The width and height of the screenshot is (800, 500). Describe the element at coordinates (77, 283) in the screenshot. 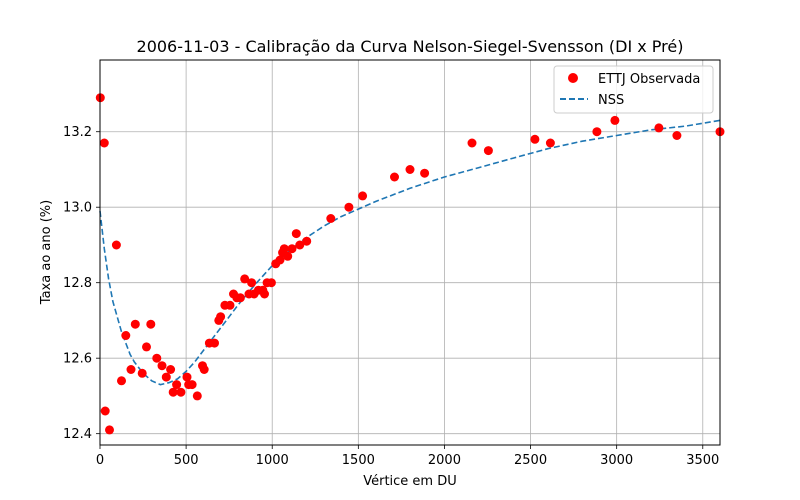

I see `y-tick-label: 12.8` at that location.